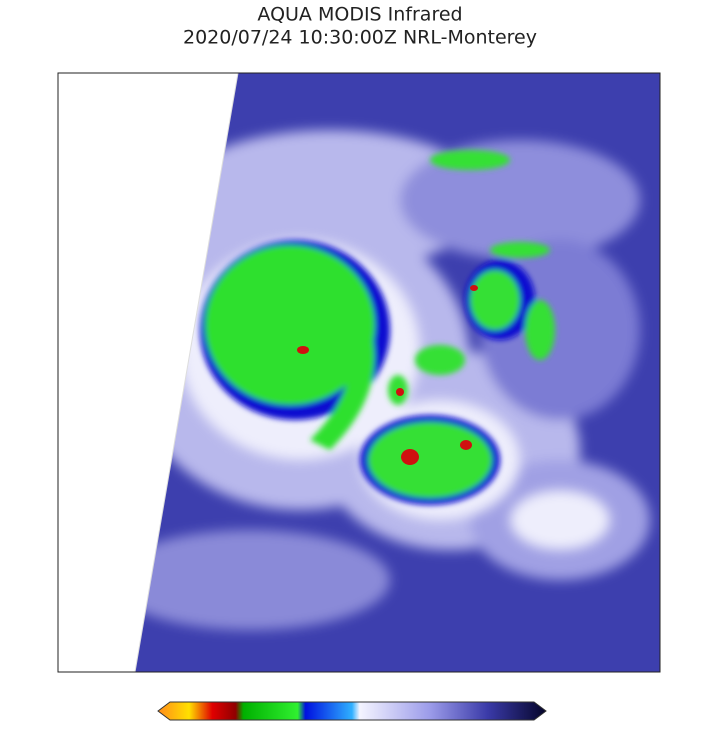 The image size is (720, 749). I want to click on title: AQUA MODIS Infrared, so click(359, 15).